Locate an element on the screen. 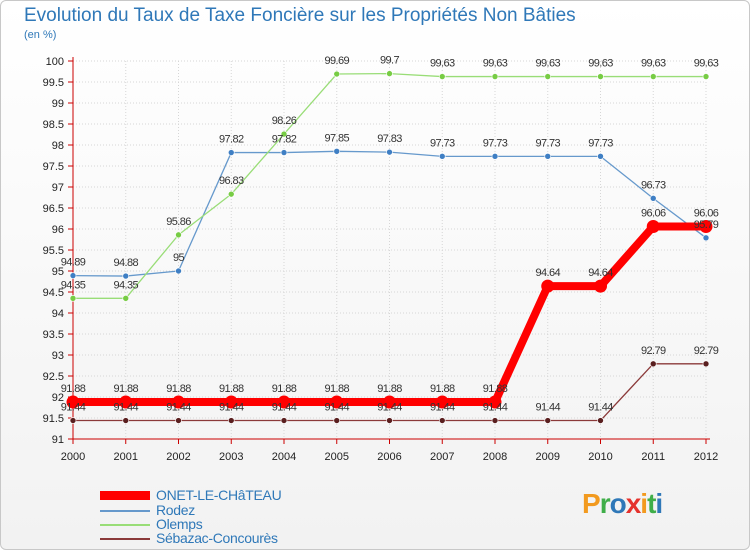 Image resolution: width=750 pixels, height=550 pixels. data-label: 94.88 is located at coordinates (125, 263).